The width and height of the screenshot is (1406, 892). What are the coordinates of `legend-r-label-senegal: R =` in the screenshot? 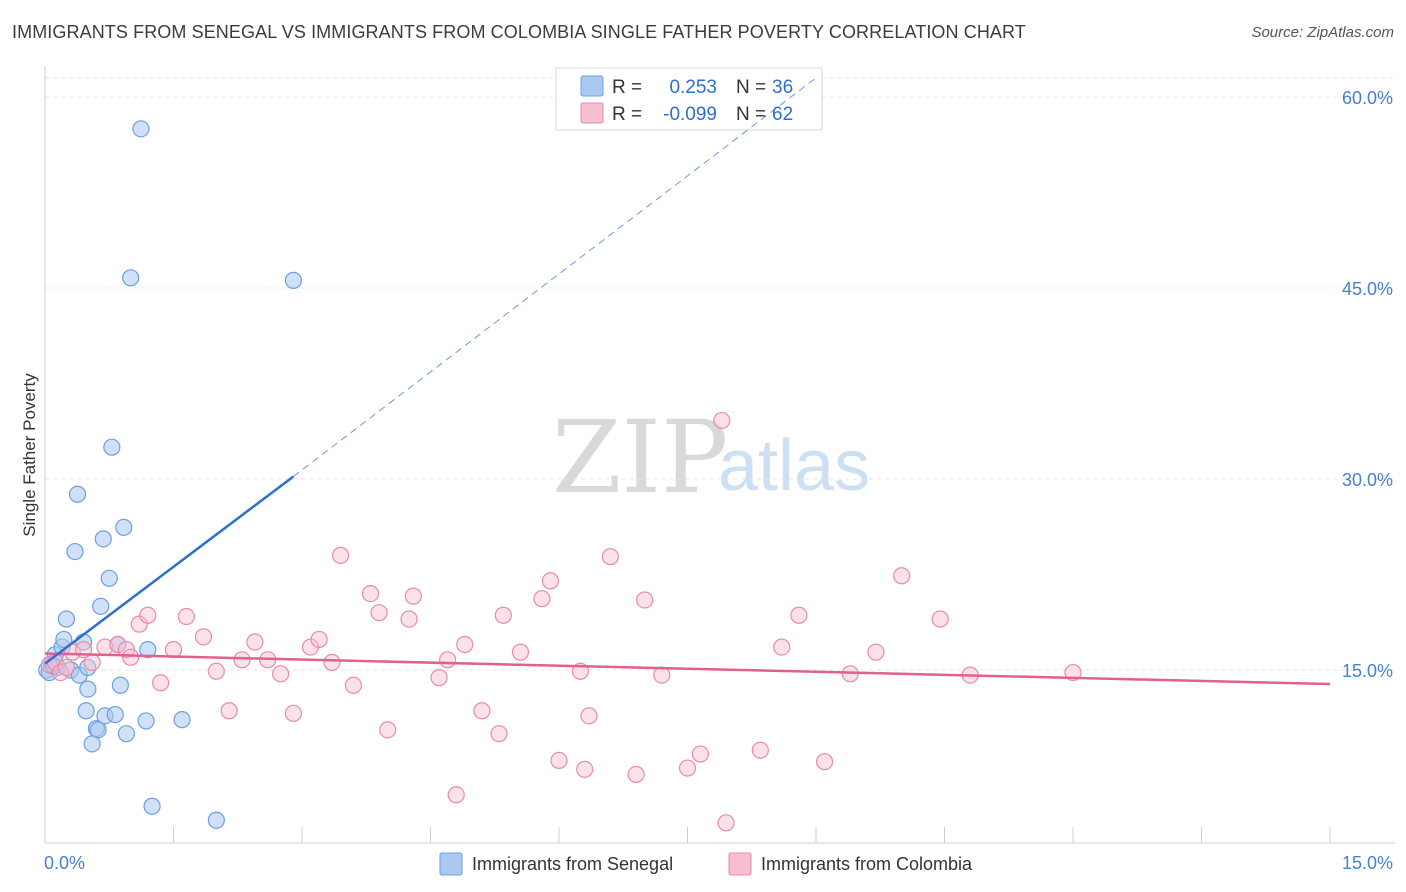 It's located at (627, 87).